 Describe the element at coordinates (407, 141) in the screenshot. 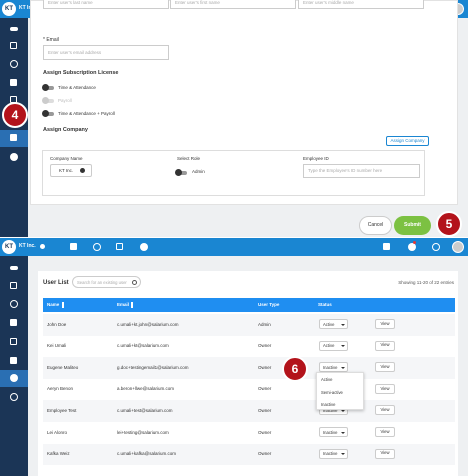

I see `assign-company-button: Assign Company` at that location.